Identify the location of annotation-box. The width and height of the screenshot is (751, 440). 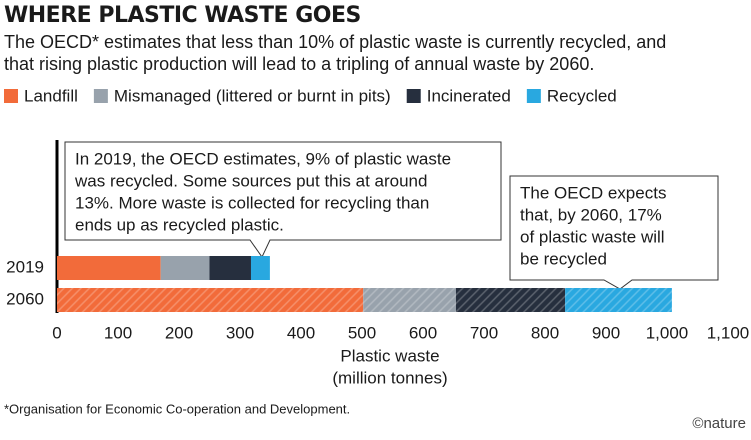
(614, 232).